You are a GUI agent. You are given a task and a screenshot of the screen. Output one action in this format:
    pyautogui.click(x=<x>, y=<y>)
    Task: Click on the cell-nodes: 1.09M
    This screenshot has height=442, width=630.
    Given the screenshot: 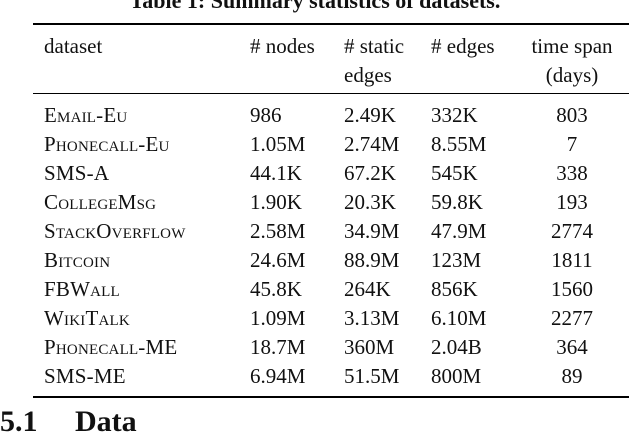 What is the action you would take?
    pyautogui.click(x=278, y=318)
    